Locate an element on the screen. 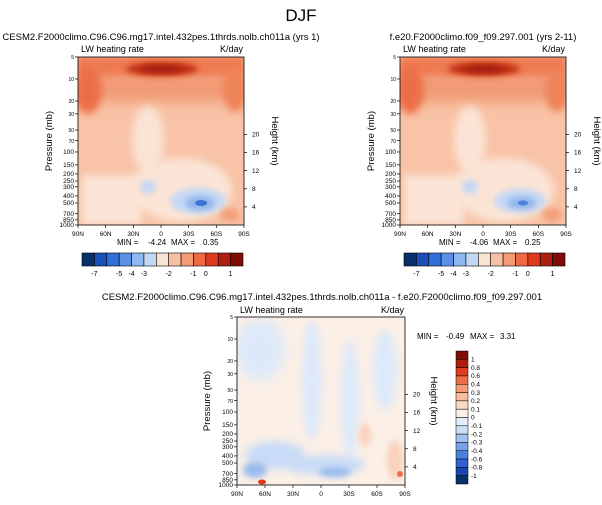 This screenshot has width=602, height=505. panel-a-min-value: -4.24 is located at coordinates (157, 242).